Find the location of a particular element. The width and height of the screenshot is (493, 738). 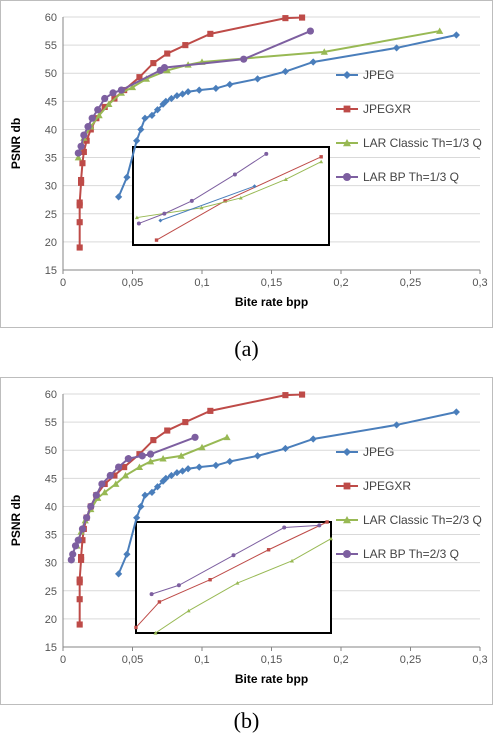

caption-b: (b) is located at coordinates (246, 720).